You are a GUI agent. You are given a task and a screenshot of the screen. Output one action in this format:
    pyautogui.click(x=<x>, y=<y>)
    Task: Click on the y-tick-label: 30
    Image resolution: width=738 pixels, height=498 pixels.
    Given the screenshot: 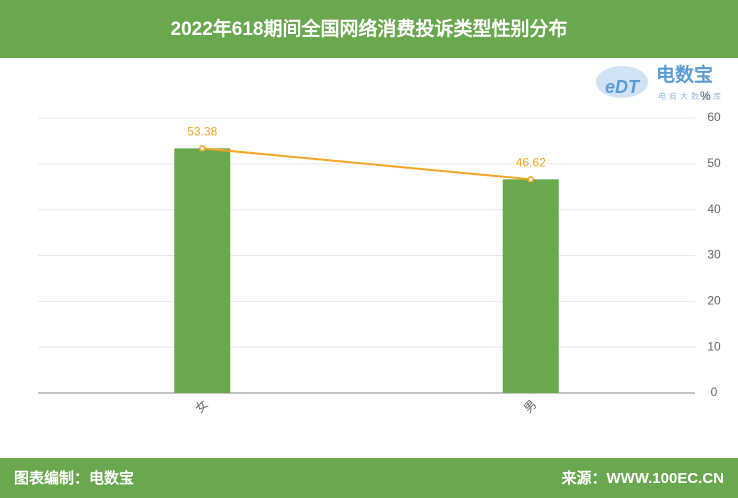 What is the action you would take?
    pyautogui.click(x=714, y=255)
    